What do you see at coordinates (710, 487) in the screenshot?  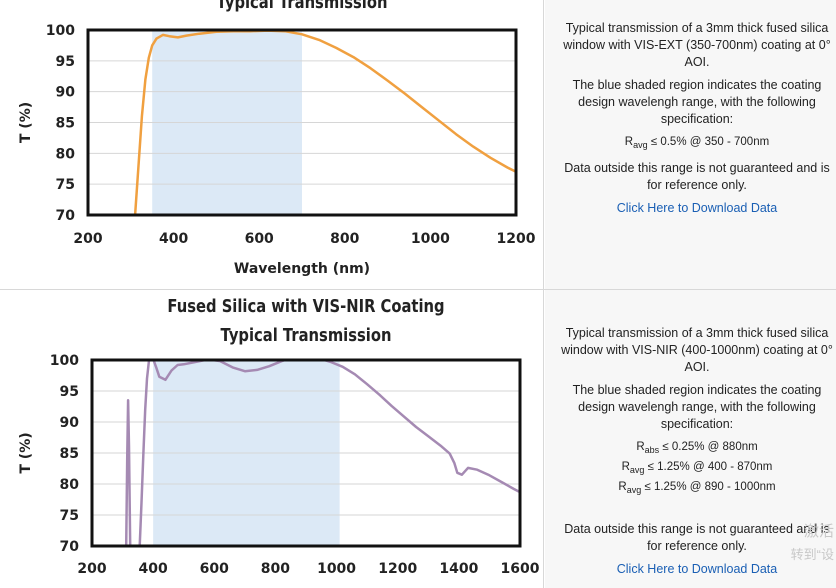 I see `spec-value: ≤ 1.25% @ 890 - 1000nm` at bounding box center [710, 487].